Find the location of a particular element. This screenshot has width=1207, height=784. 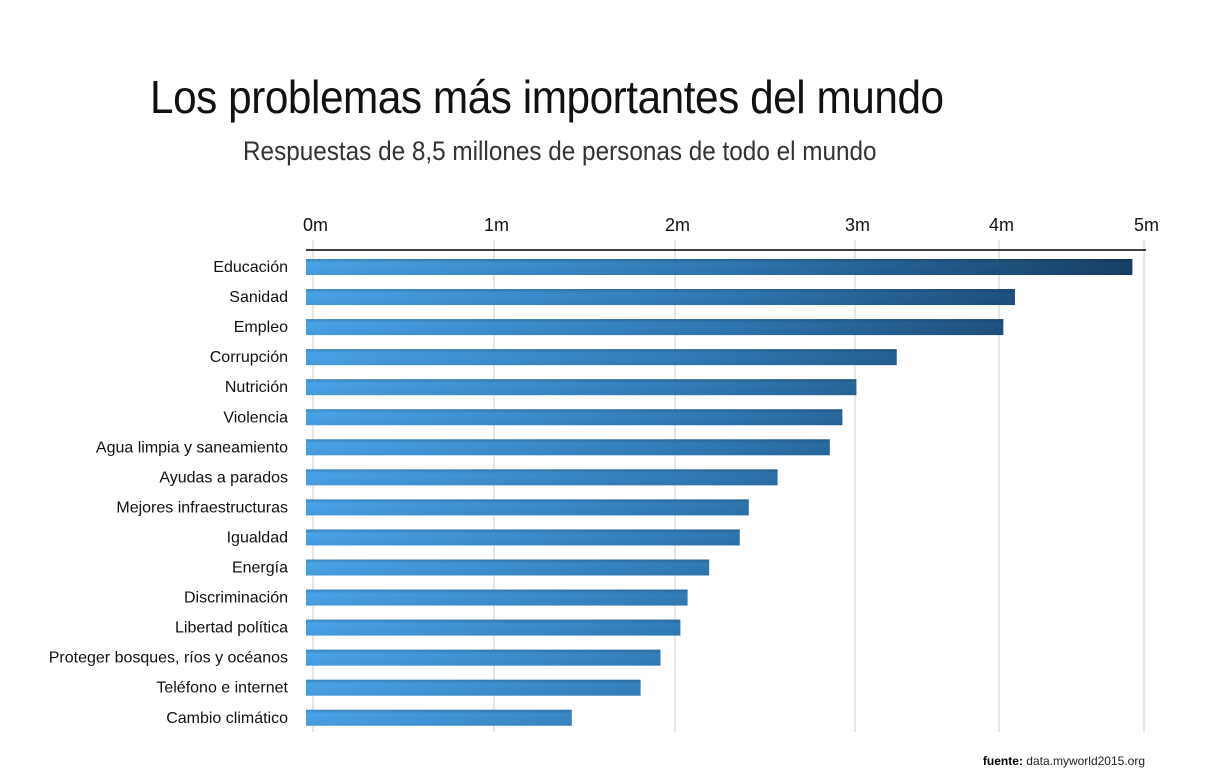

category-label: Discriminación is located at coordinates (236, 598).